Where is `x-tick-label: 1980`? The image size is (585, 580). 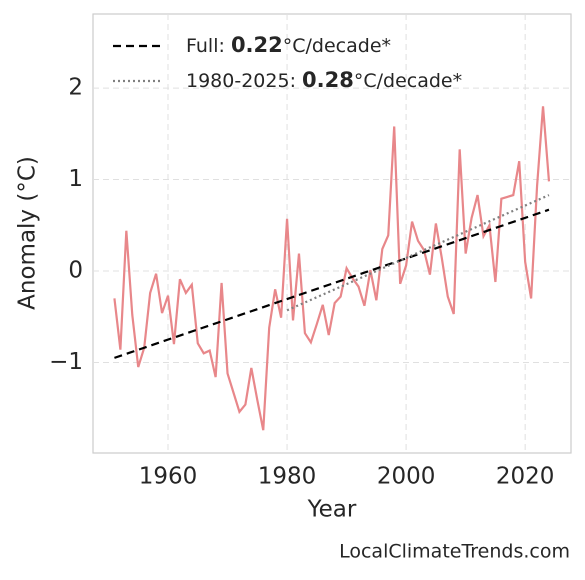
x-tick-label: 1980 is located at coordinates (287, 477).